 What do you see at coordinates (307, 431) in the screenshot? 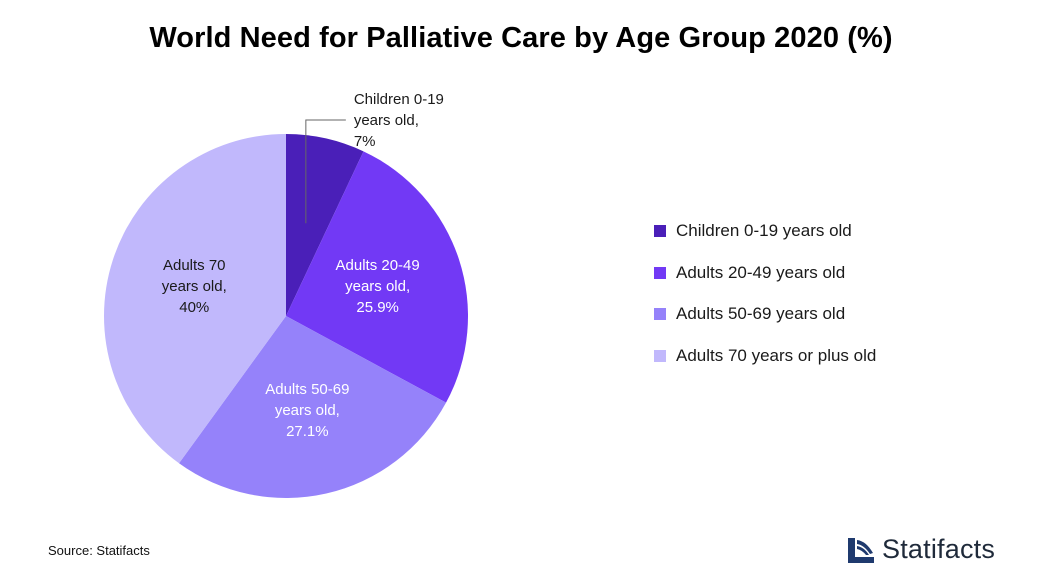
I see `slice-label-line: 27.1%` at bounding box center [307, 431].